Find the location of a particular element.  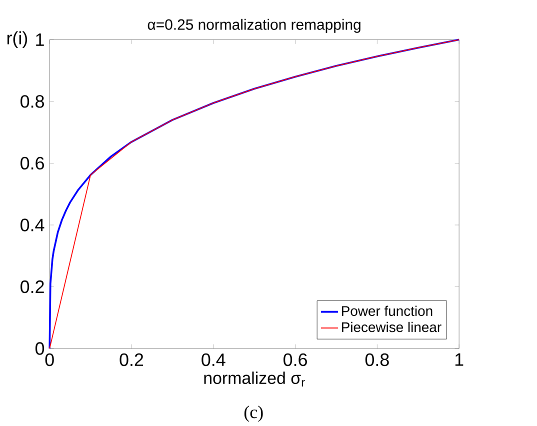

y-tick-label: 0.8 is located at coordinates (32, 101).